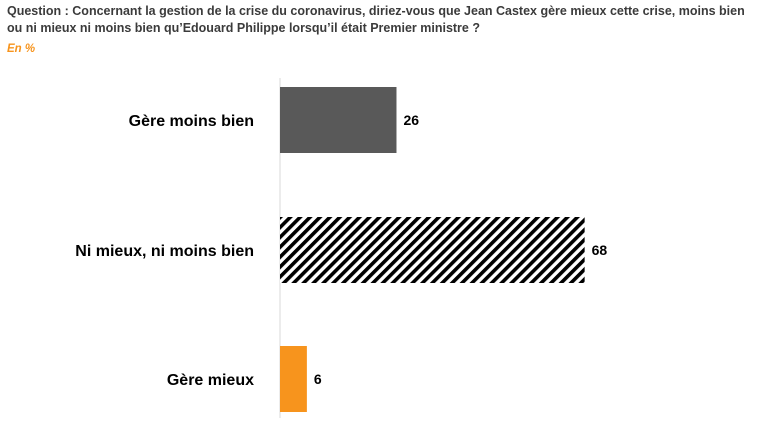  I want to click on value-label: 68, so click(600, 250).